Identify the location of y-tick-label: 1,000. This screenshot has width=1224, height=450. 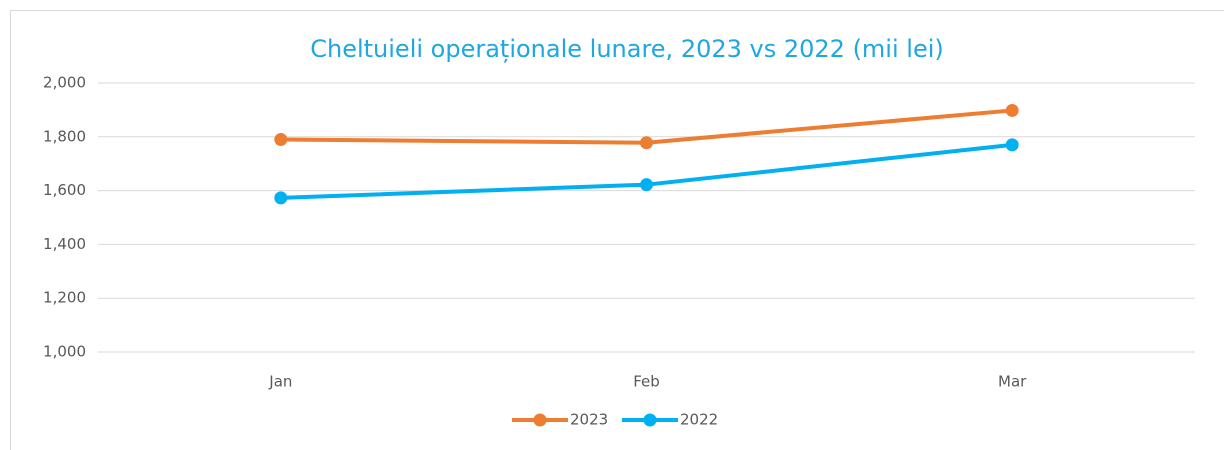
(64, 352).